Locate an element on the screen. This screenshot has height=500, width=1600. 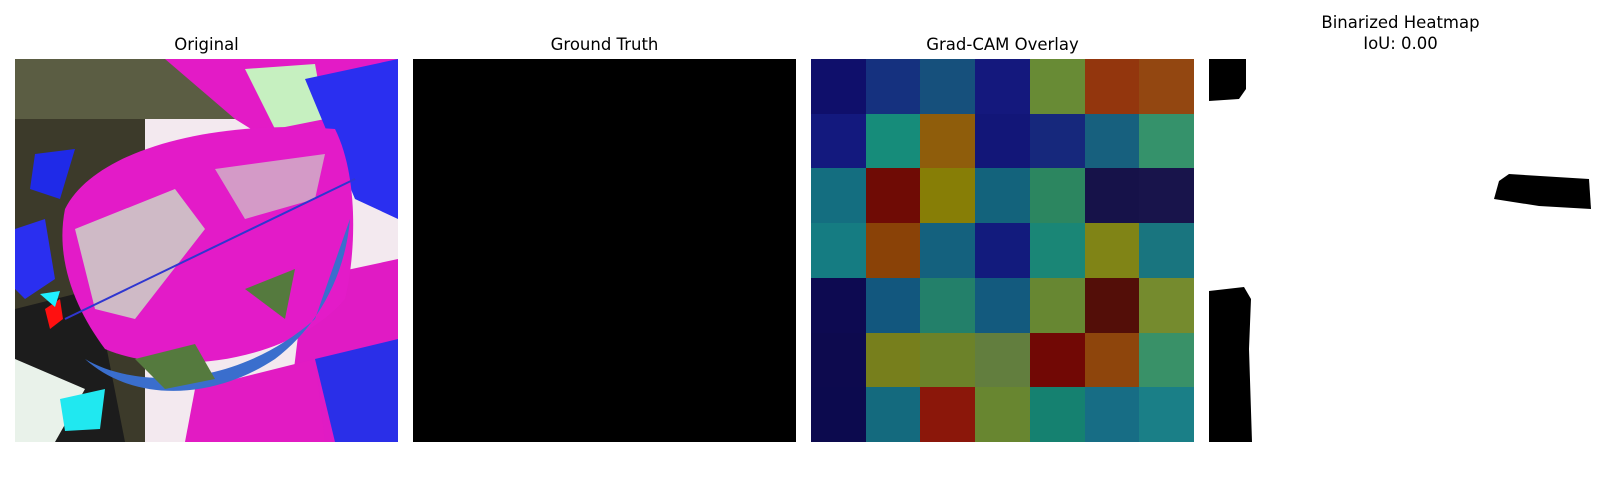
gradcam-panel-title: Grad-CAM Overlay is located at coordinates (1002, 44).